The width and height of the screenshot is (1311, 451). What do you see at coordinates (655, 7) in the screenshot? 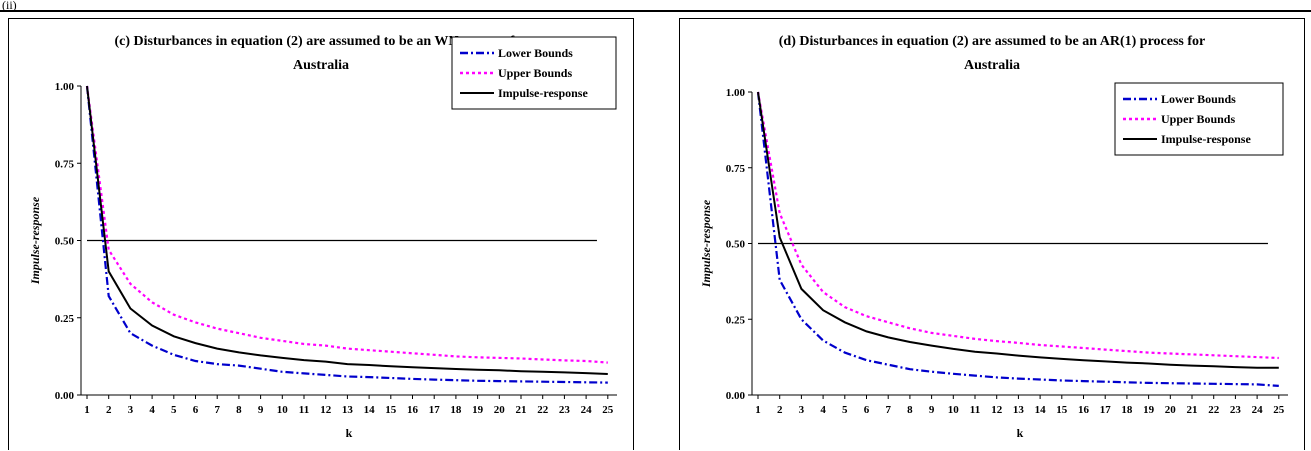
I see `page-header: (ii)` at bounding box center [655, 7].